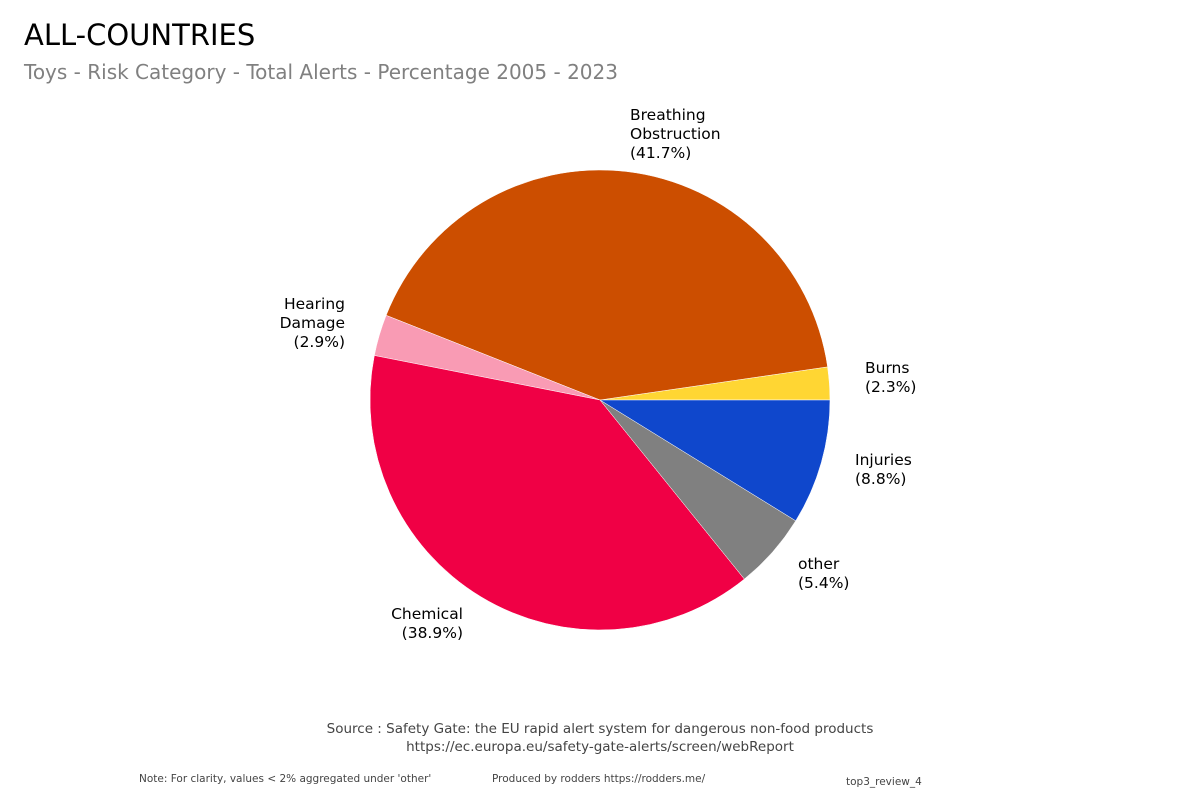 Image resolution: width=1200 pixels, height=800 pixels. What do you see at coordinates (319, 342) in the screenshot?
I see `slice-percent: (2.9%)` at bounding box center [319, 342].